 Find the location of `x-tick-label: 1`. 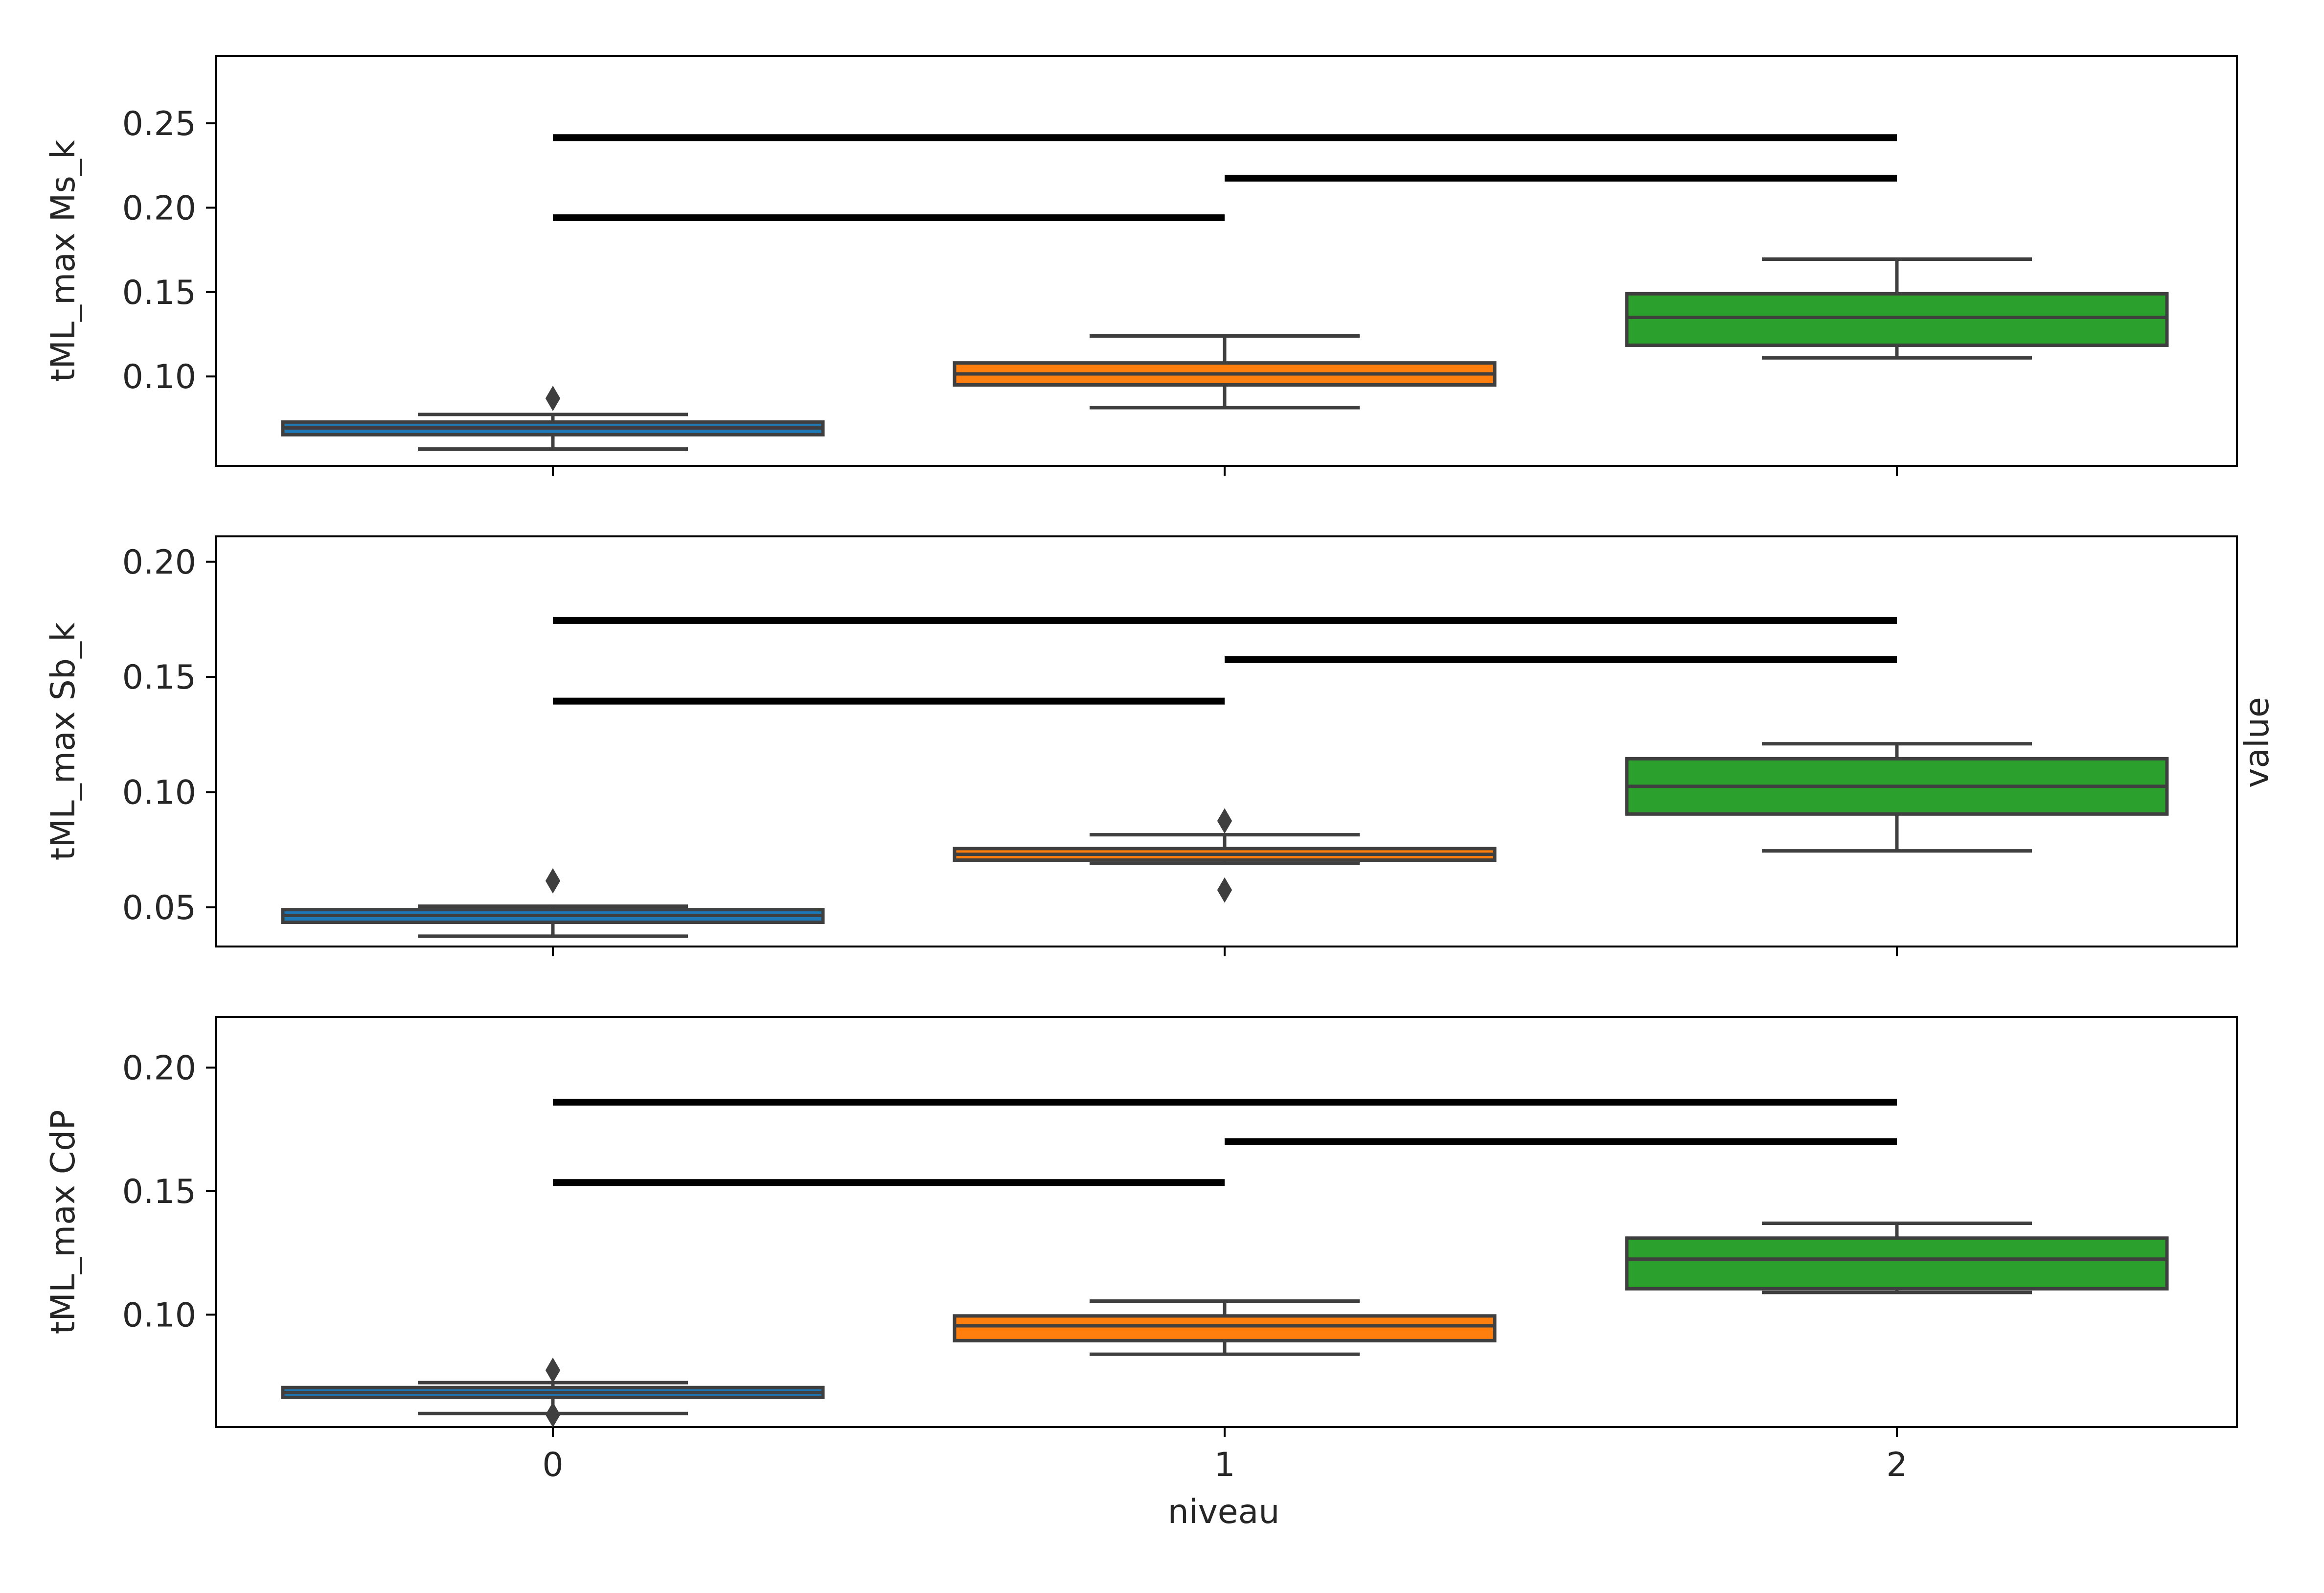

x-tick-label: 1 is located at coordinates (1224, 1465).